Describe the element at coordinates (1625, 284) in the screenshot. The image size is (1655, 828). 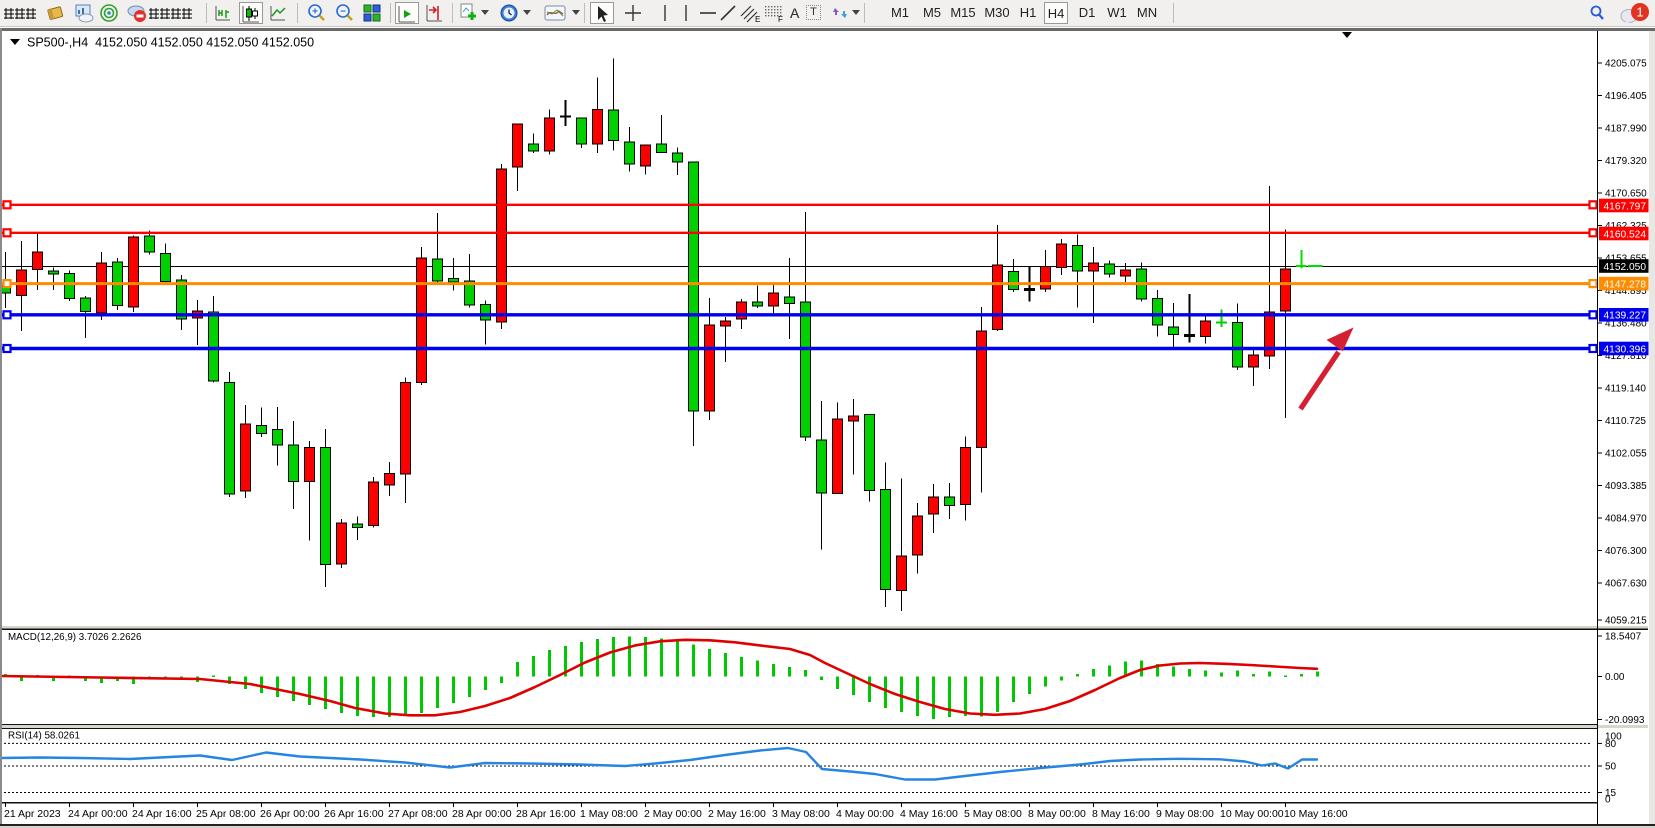
I see `svg-text: 4147.278` at that location.